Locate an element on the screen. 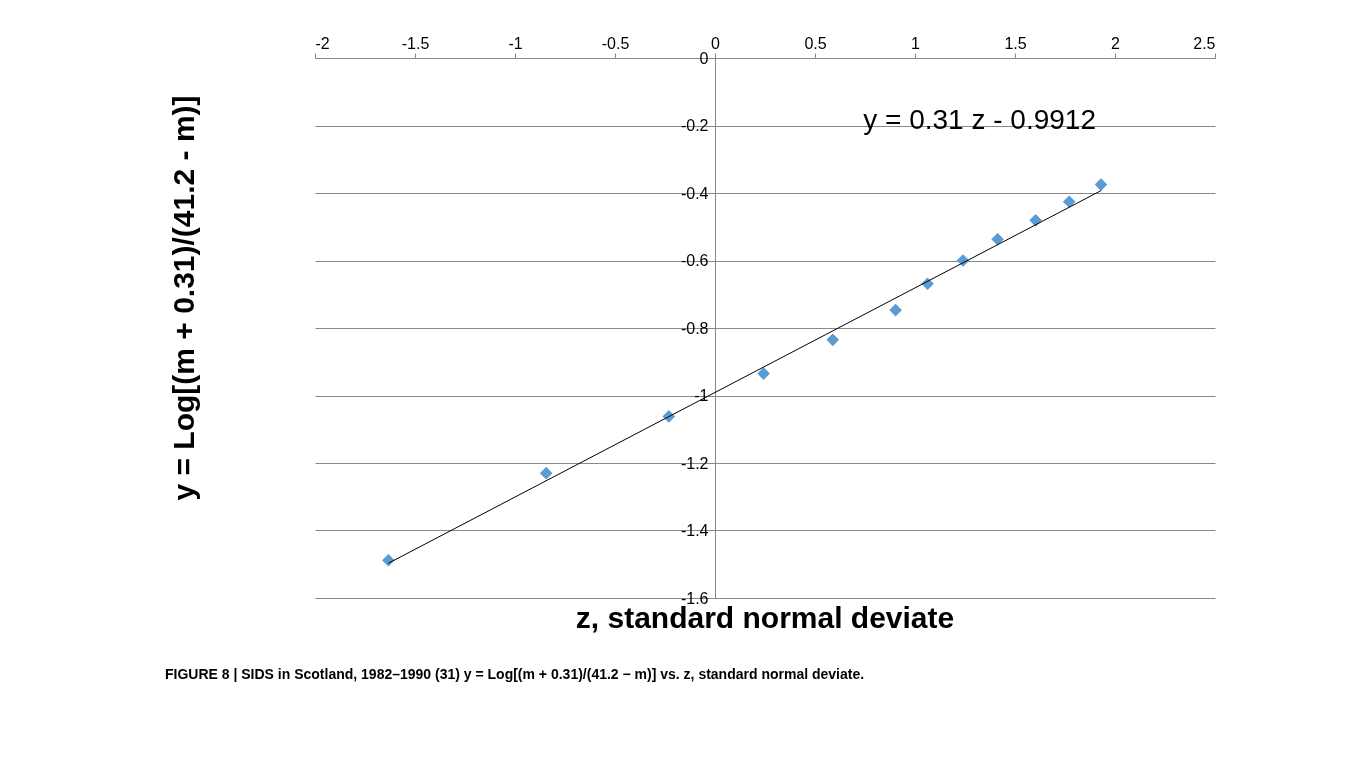  x-tick-label: 1 is located at coordinates (916, 43).